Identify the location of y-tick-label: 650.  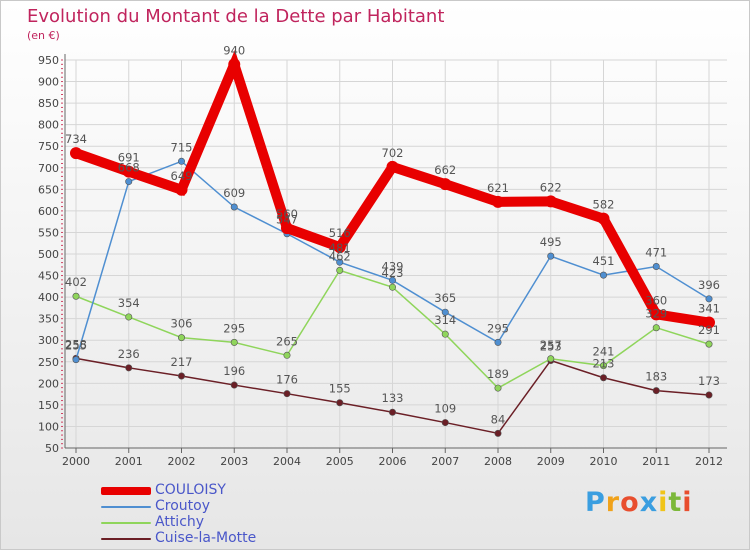
(48, 189).